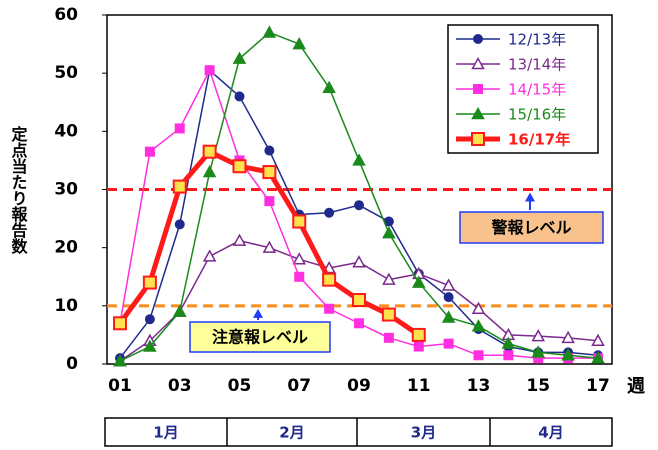  I want to click on annotation-label: 警報レベル, so click(530, 227).